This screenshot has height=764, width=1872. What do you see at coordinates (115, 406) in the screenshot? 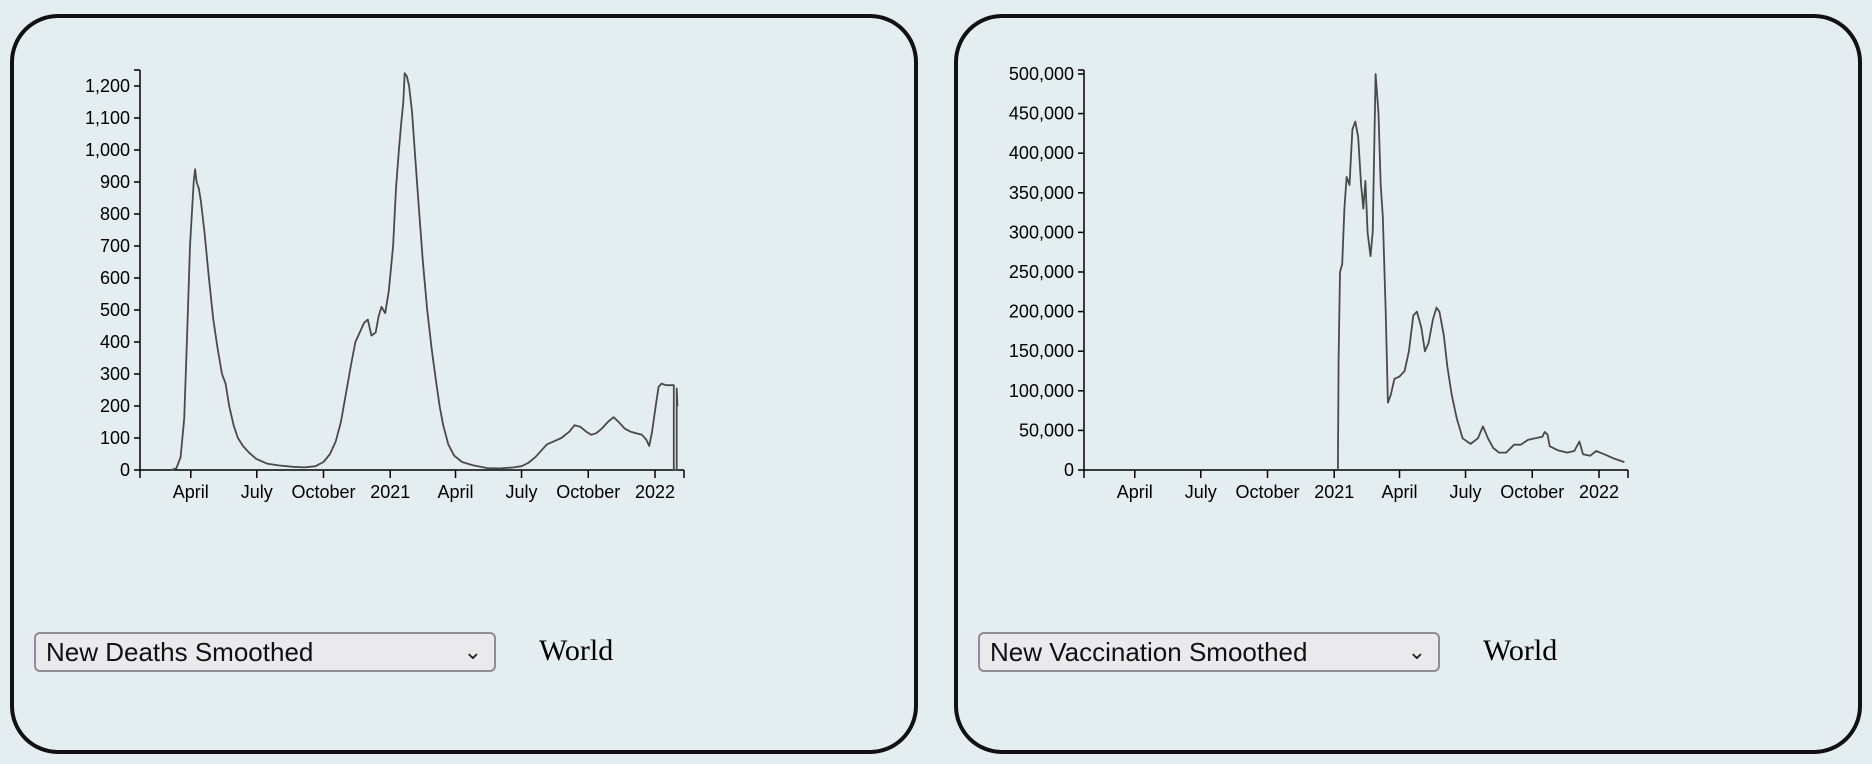
I see `y-tick-label: 200` at bounding box center [115, 406].